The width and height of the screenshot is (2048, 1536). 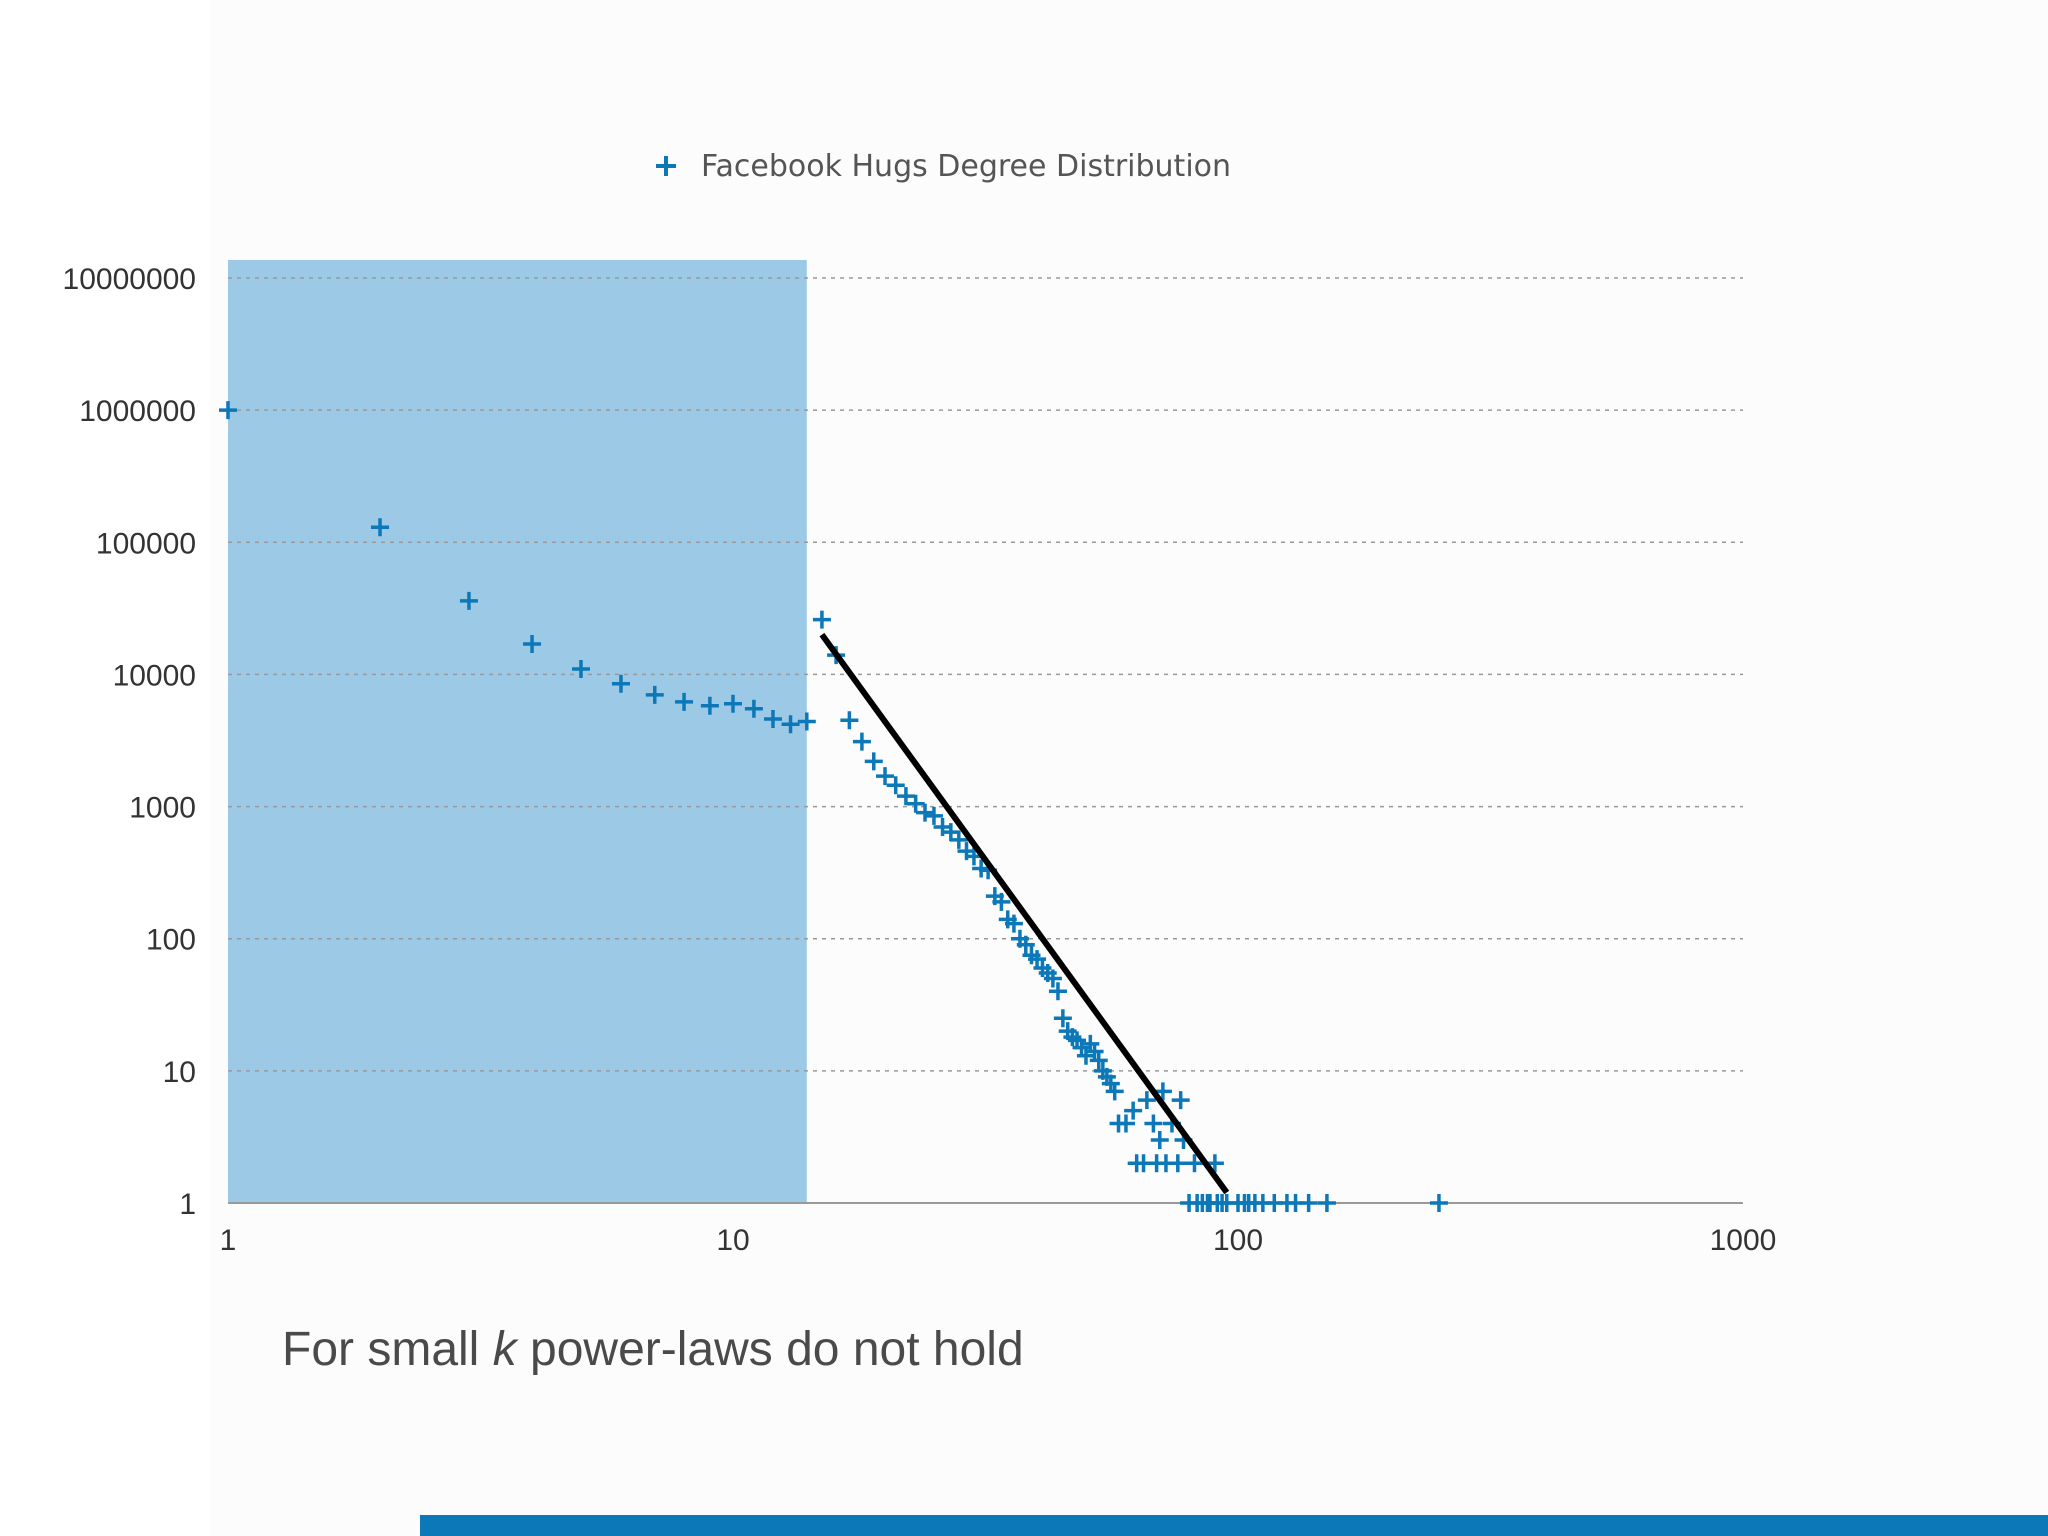 What do you see at coordinates (146, 543) in the screenshot?
I see `y-tick-label: 100000` at bounding box center [146, 543].